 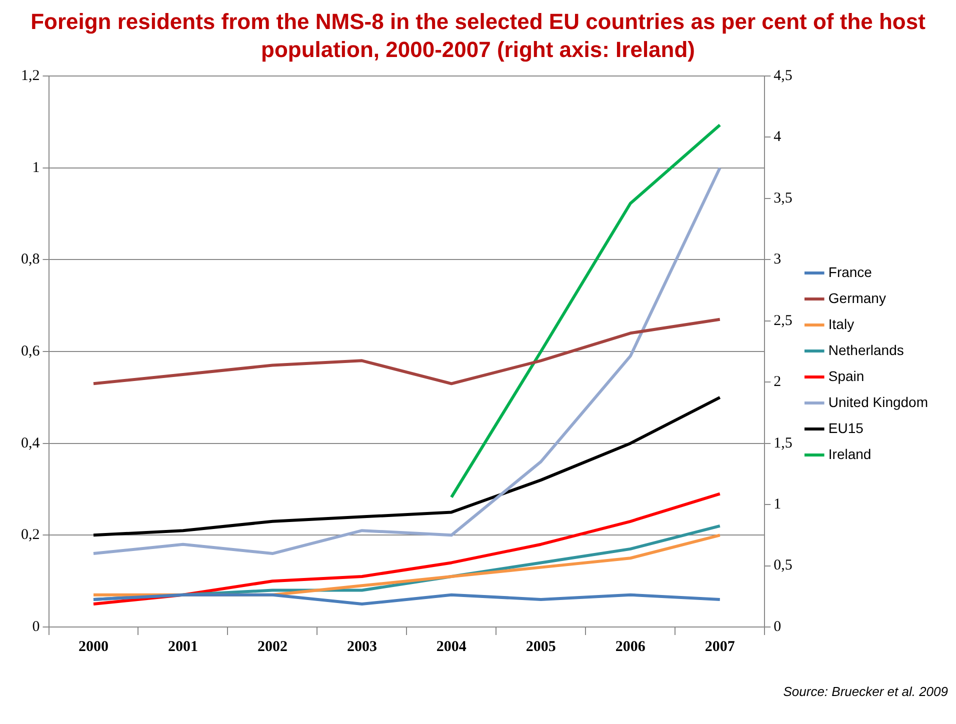 I want to click on legend-label: Spain, so click(x=846, y=376).